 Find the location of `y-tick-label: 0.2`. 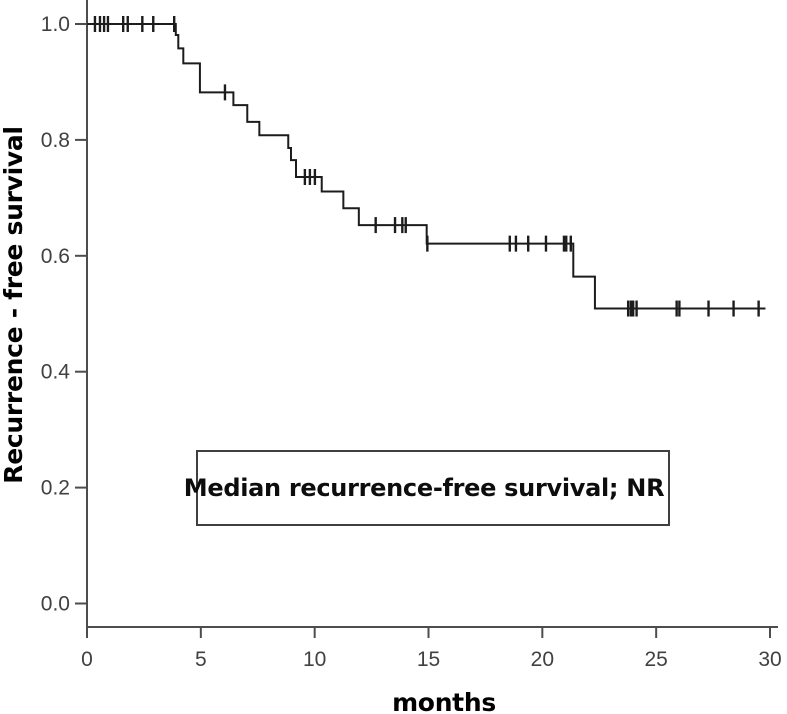

y-tick-label: 0.2 is located at coordinates (55, 488).